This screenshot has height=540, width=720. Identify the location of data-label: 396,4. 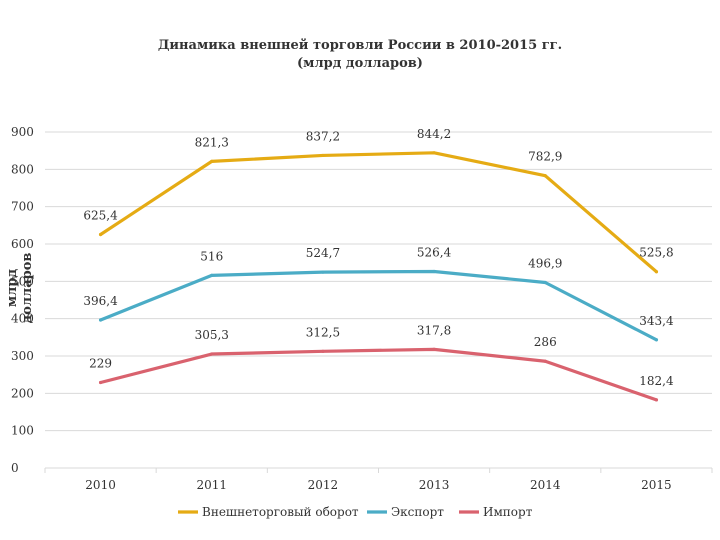
(100, 301).